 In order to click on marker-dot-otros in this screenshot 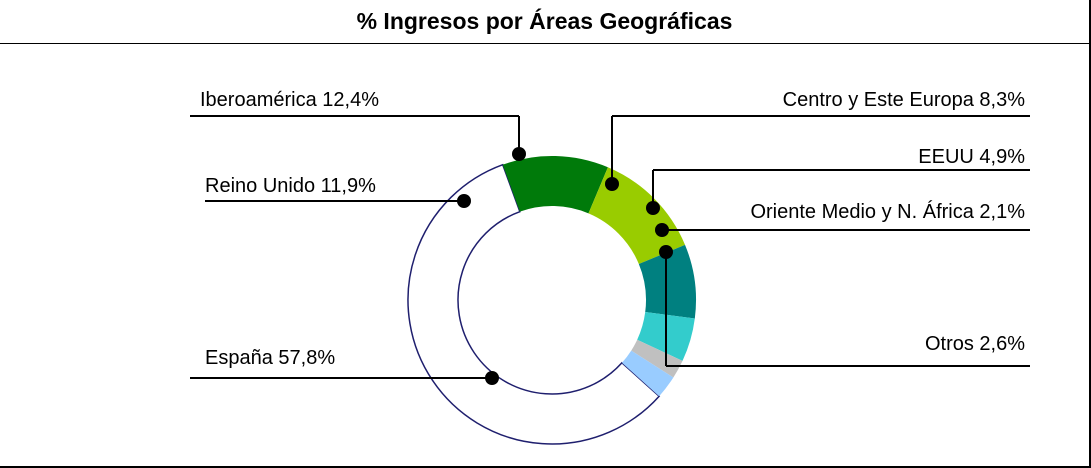, I will do `click(666, 252)`.